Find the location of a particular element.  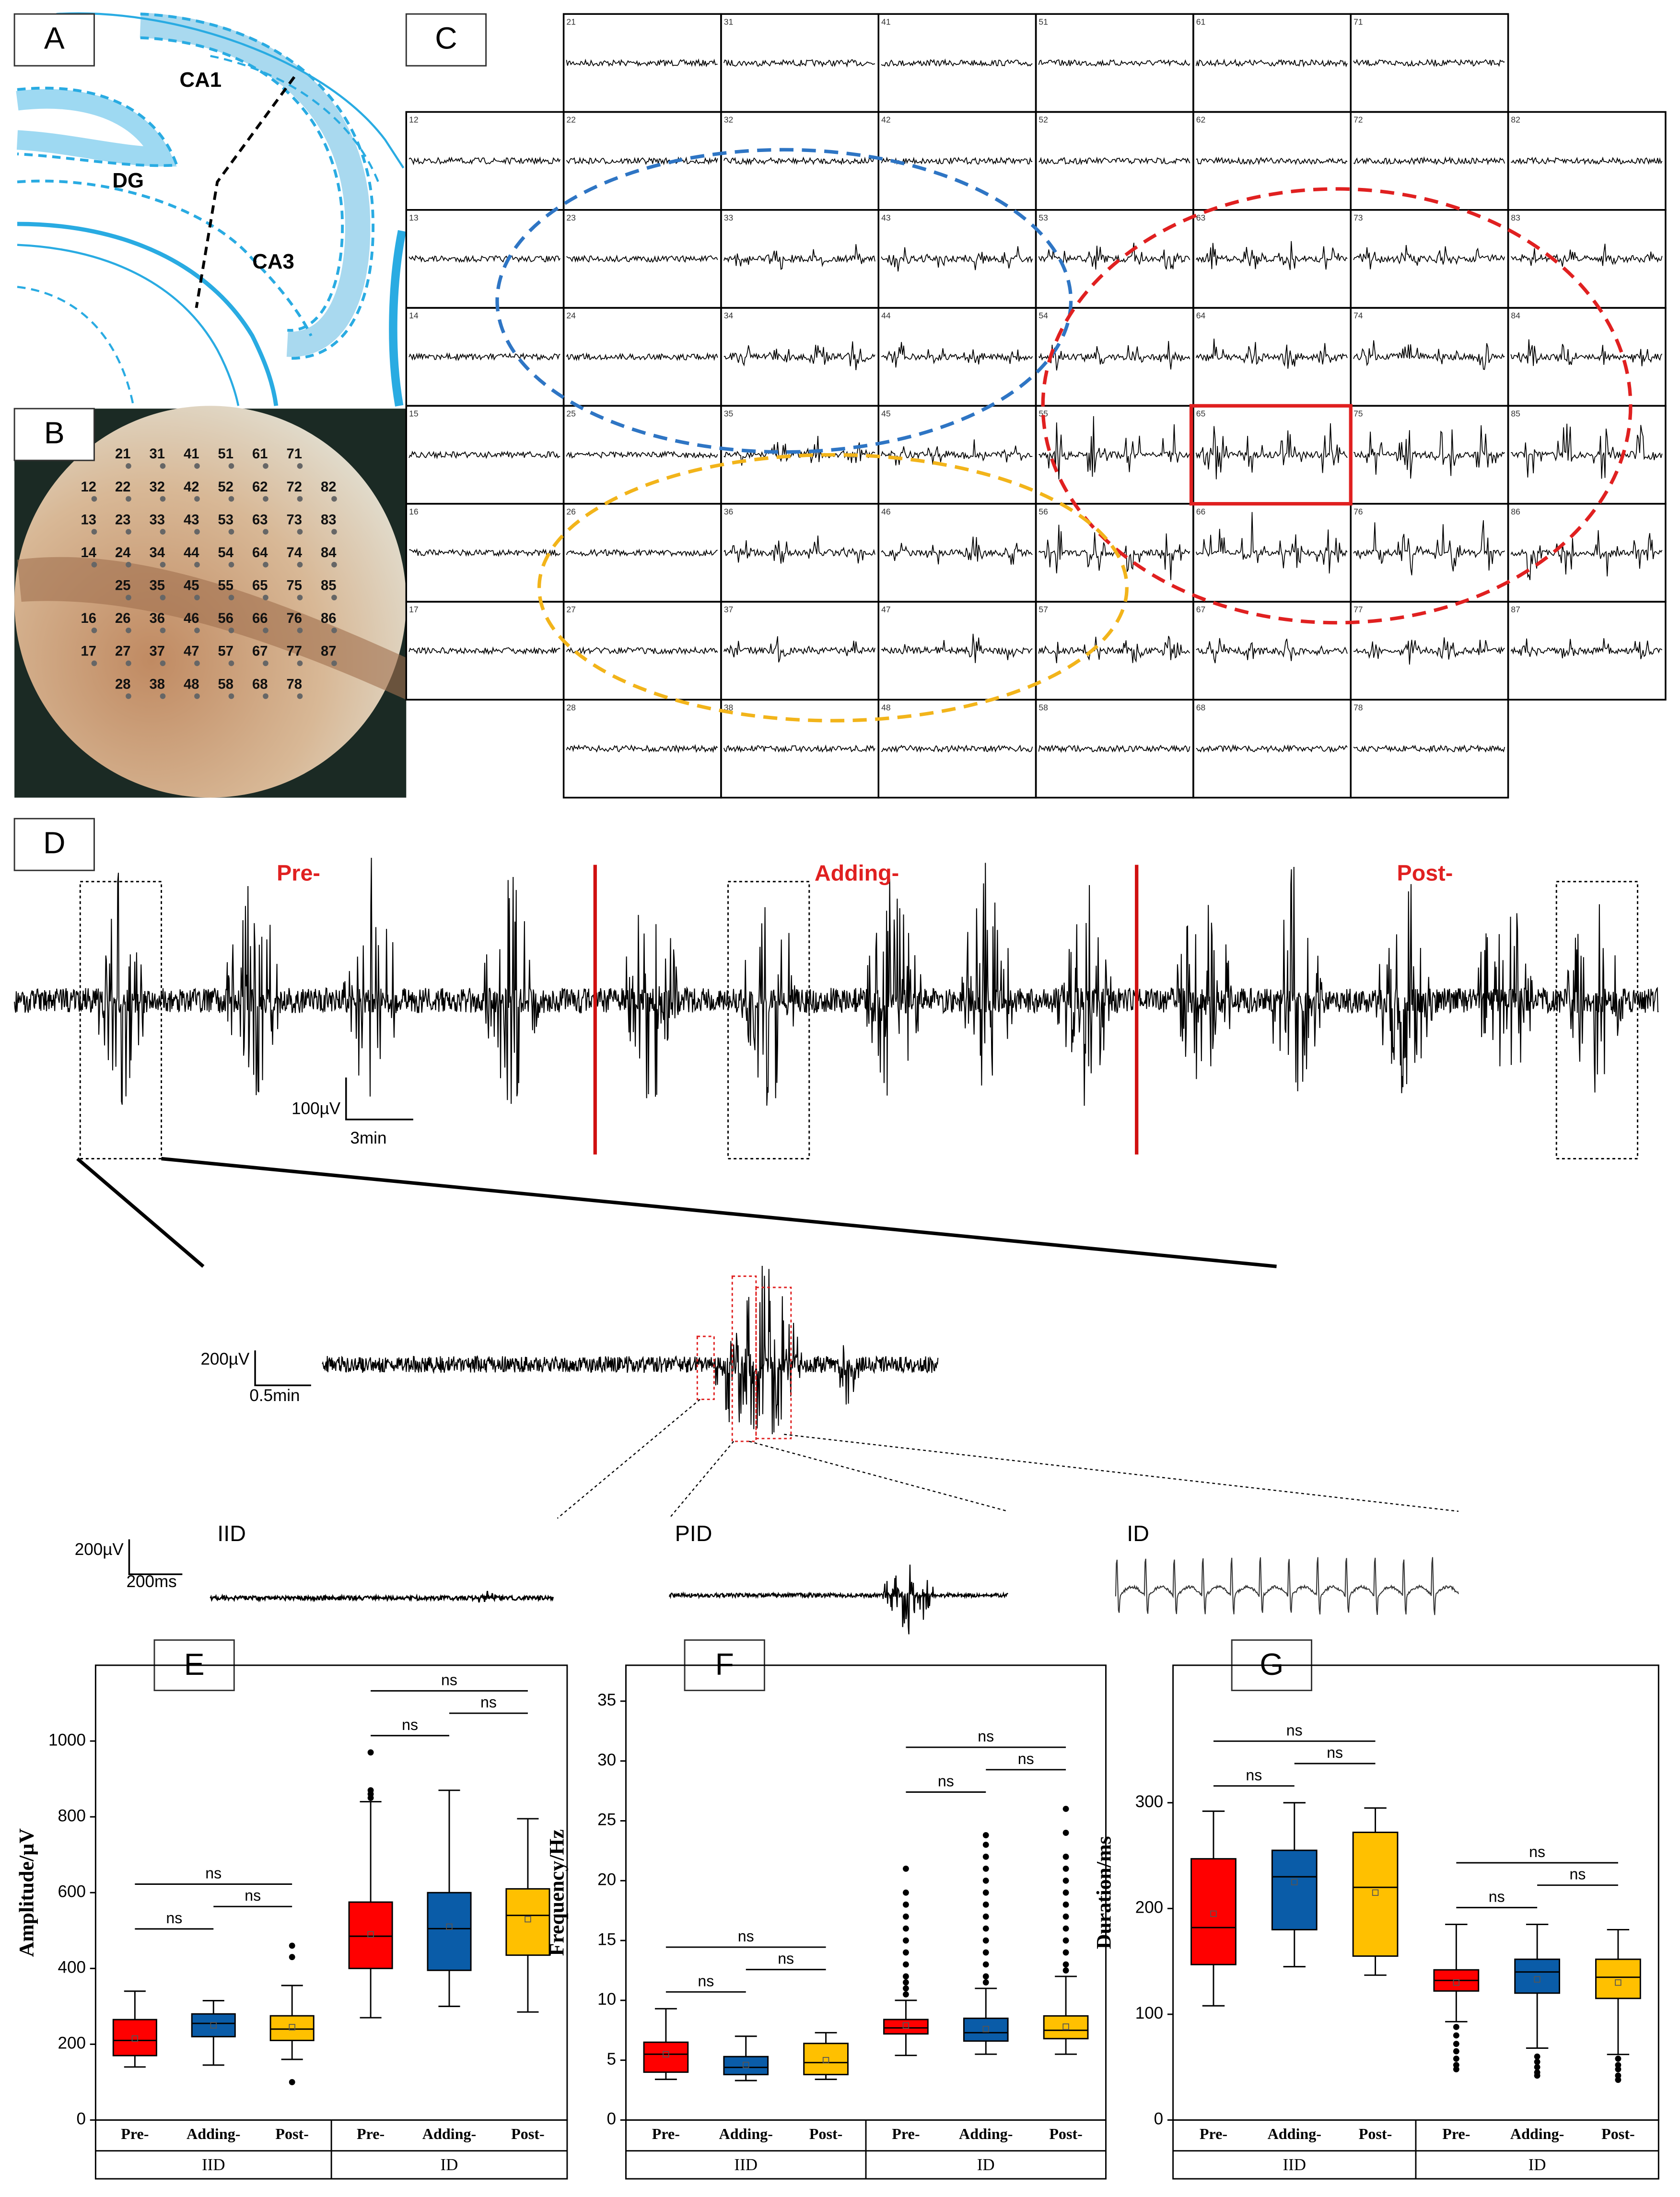

channel-label: 27 is located at coordinates (570, 609).